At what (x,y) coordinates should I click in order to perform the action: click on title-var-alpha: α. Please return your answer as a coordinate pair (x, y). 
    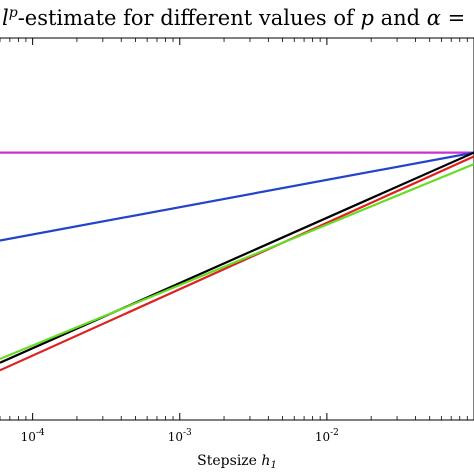
    Looking at the image, I should click on (434, 18).